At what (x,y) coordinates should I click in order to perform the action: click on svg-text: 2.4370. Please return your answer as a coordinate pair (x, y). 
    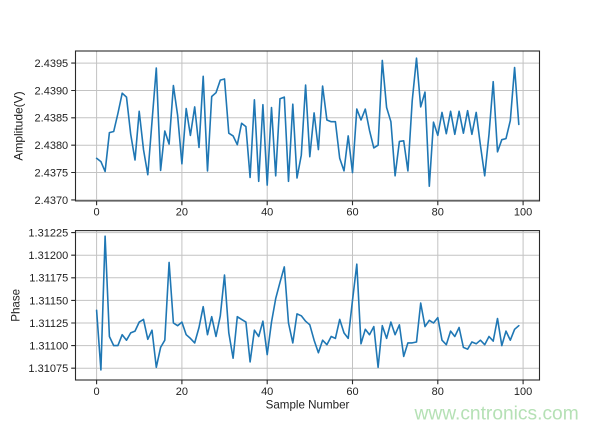
    Looking at the image, I should click on (52, 201).